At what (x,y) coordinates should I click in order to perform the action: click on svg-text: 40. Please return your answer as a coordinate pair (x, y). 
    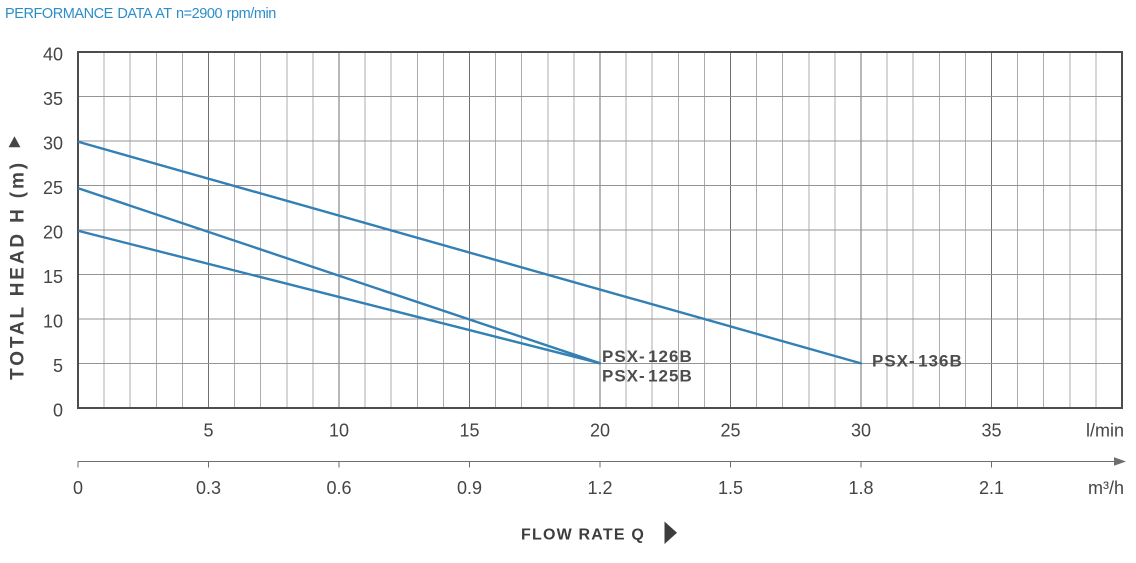
    Looking at the image, I should click on (53, 54).